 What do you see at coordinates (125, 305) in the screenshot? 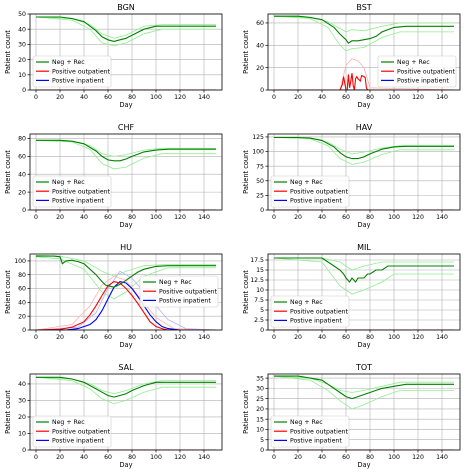
I see `series-line-positive-outpatient` at bounding box center [125, 305].